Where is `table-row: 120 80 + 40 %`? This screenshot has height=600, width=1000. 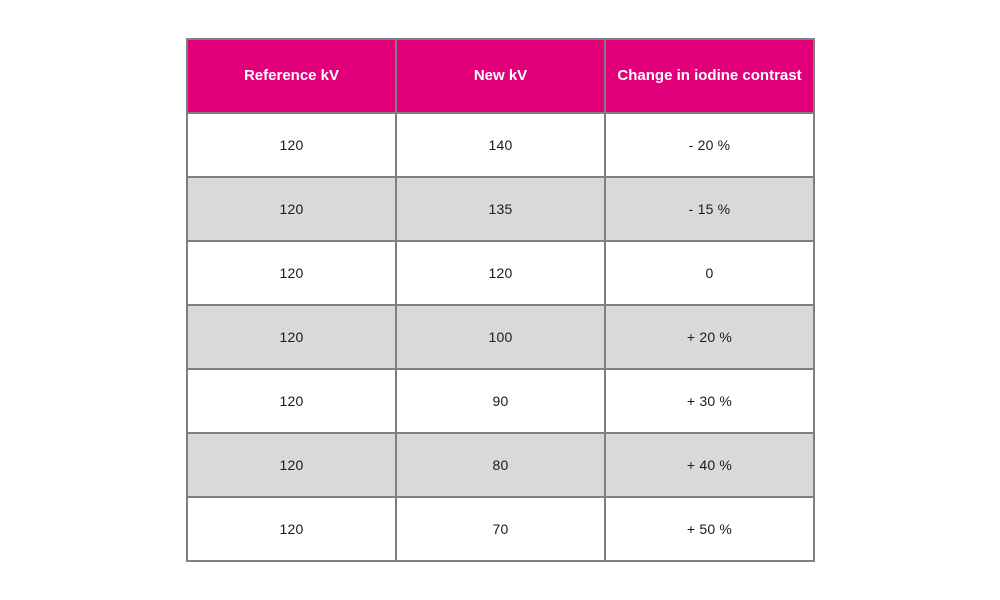
table-row: 120 80 + 40 % is located at coordinates (500, 465).